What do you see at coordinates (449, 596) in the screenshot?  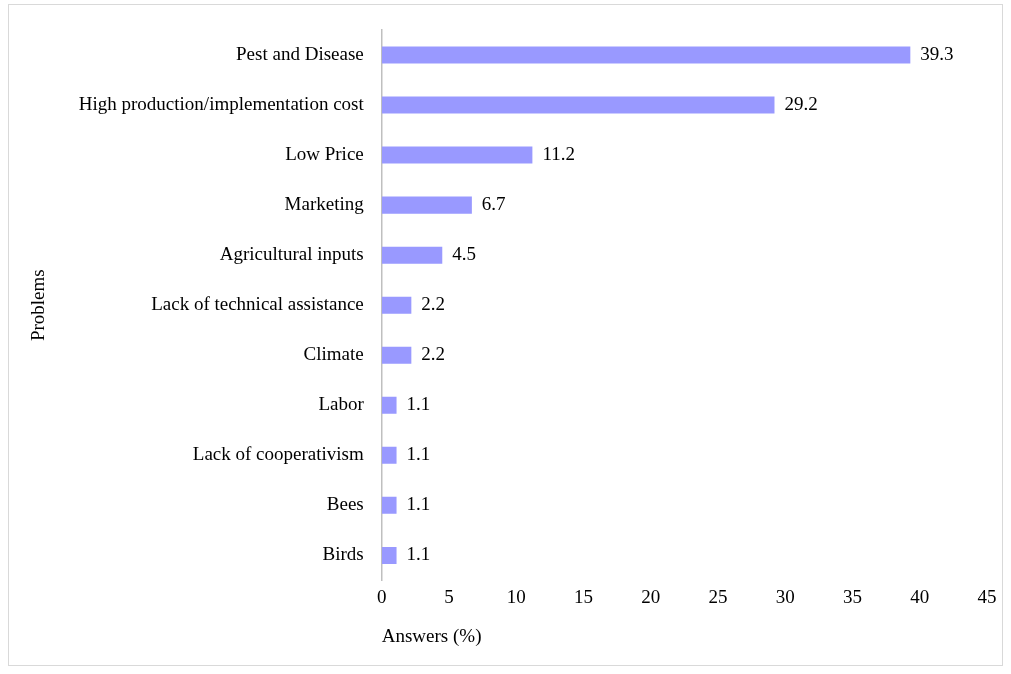 I see `x-tick-label: 5` at bounding box center [449, 596].